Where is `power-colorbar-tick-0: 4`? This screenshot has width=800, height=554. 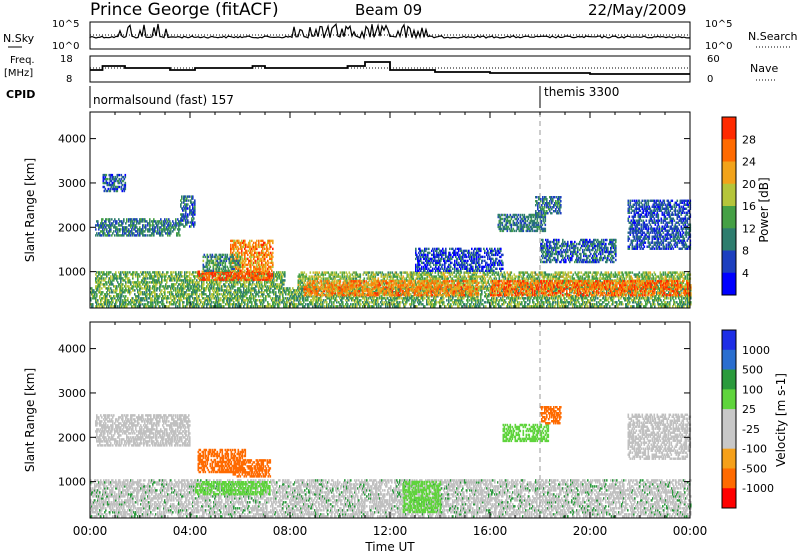
power-colorbar-tick-0: 4 is located at coordinates (745, 273).